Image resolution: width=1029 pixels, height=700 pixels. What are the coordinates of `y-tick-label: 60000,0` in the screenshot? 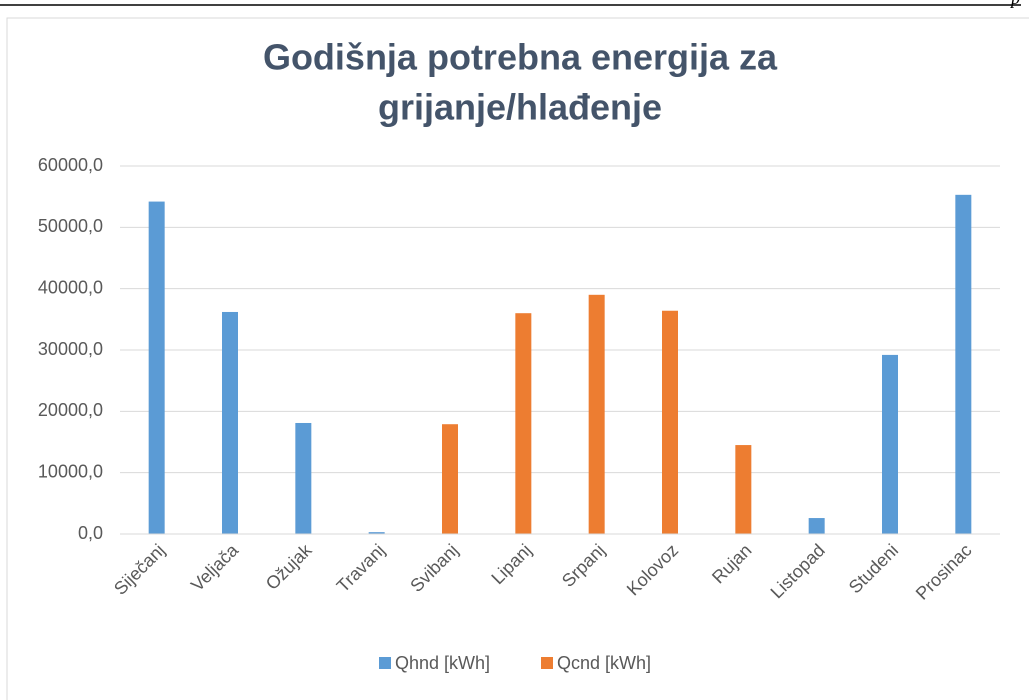 It's located at (70, 165).